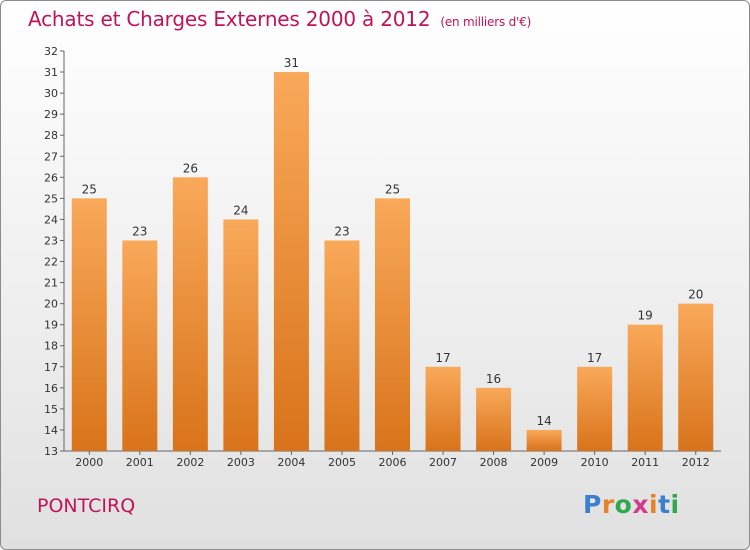 The height and width of the screenshot is (550, 750). I want to click on bar-2001, so click(140, 345).